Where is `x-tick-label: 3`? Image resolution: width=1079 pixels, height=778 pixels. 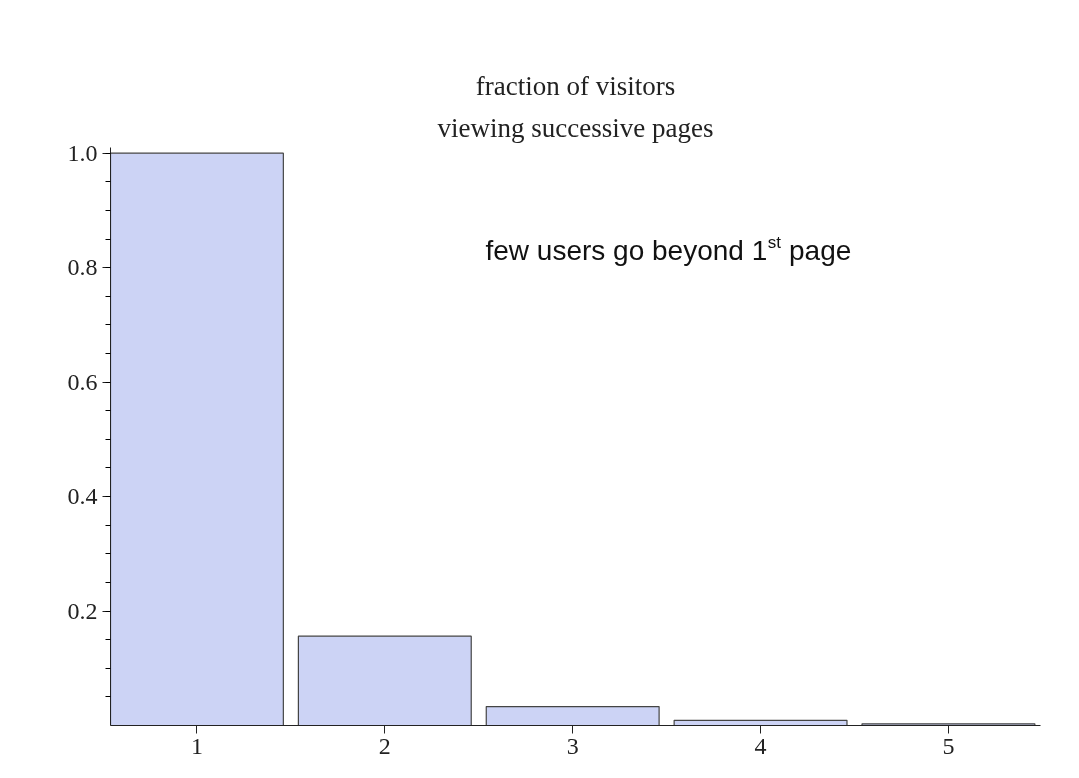
x-tick-label: 3 is located at coordinates (572, 745).